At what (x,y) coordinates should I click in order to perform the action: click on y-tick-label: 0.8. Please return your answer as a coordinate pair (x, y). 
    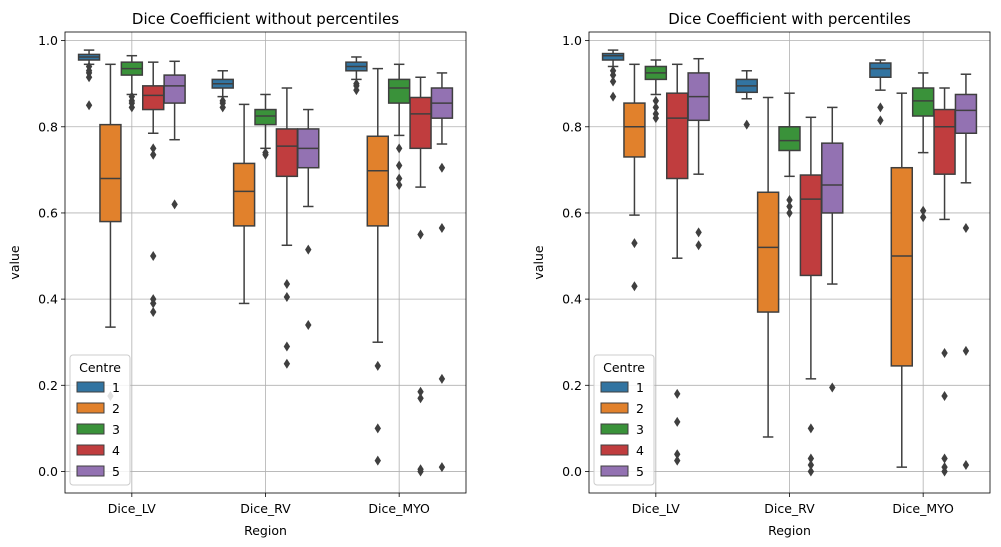
    Looking at the image, I should click on (572, 126).